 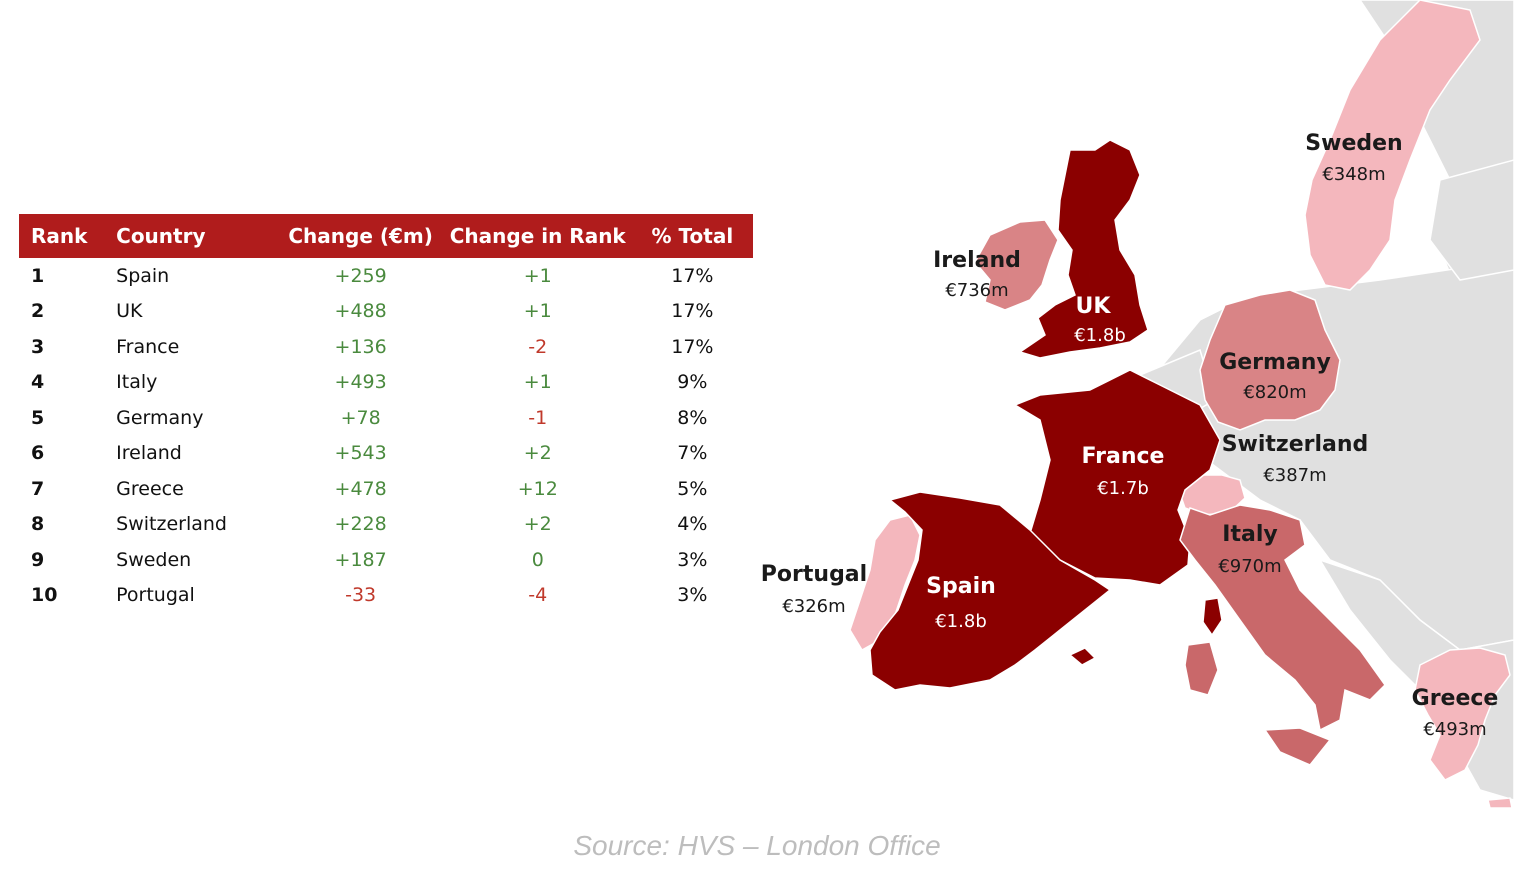 I want to click on table-row: 7 Greece +478 +12 5%, so click(x=386, y=489).